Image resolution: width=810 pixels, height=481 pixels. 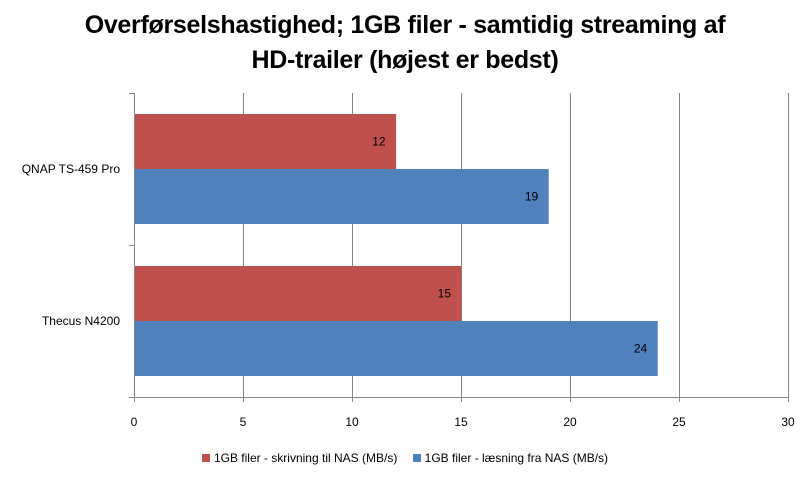 I want to click on category-label-1: Thecus N4200, so click(x=81, y=321).